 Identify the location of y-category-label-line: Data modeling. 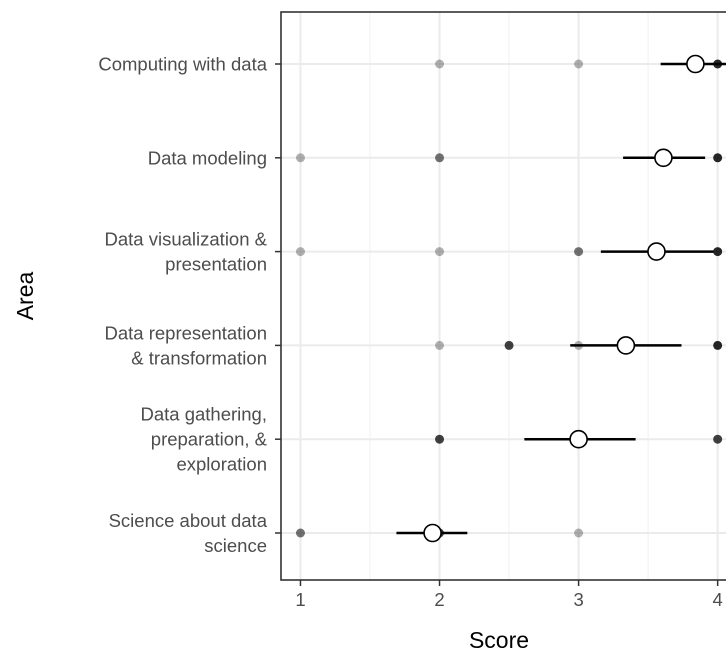
(207, 157).